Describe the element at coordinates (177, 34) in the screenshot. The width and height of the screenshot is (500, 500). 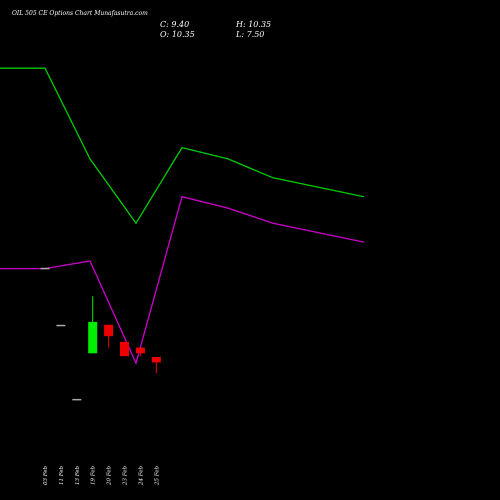
I see `open-readout: O: 10.35` at that location.